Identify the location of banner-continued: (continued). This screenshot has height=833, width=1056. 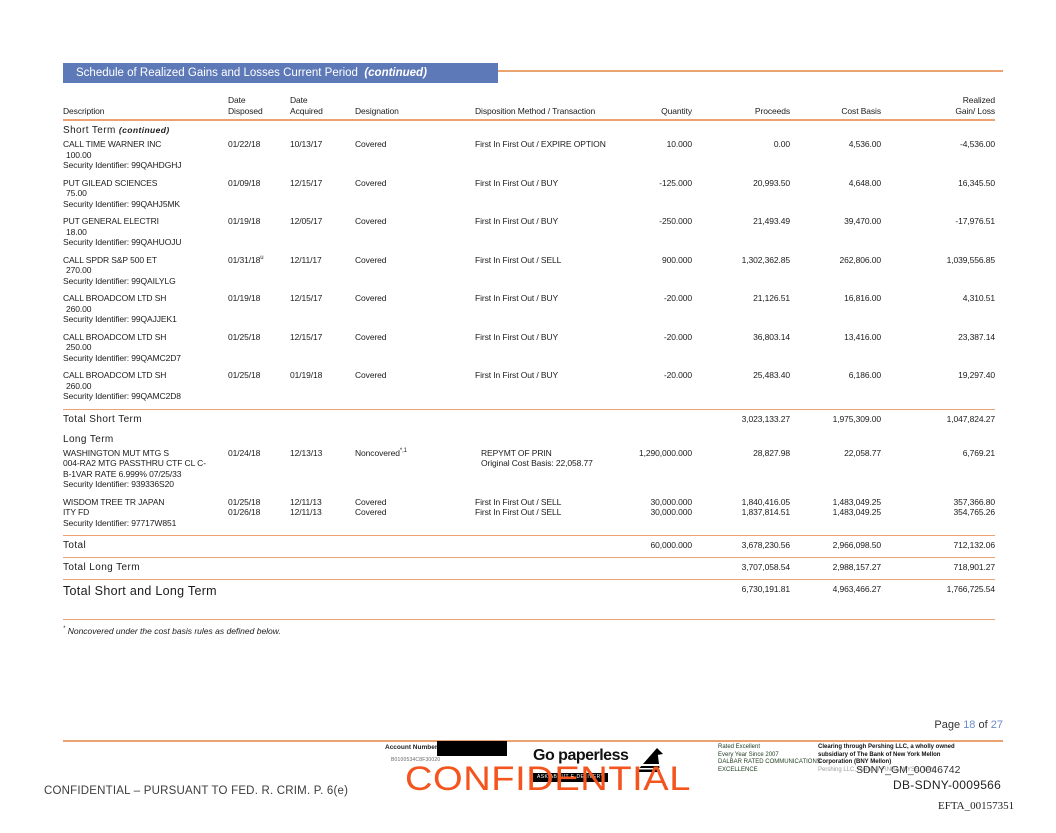
(395, 73).